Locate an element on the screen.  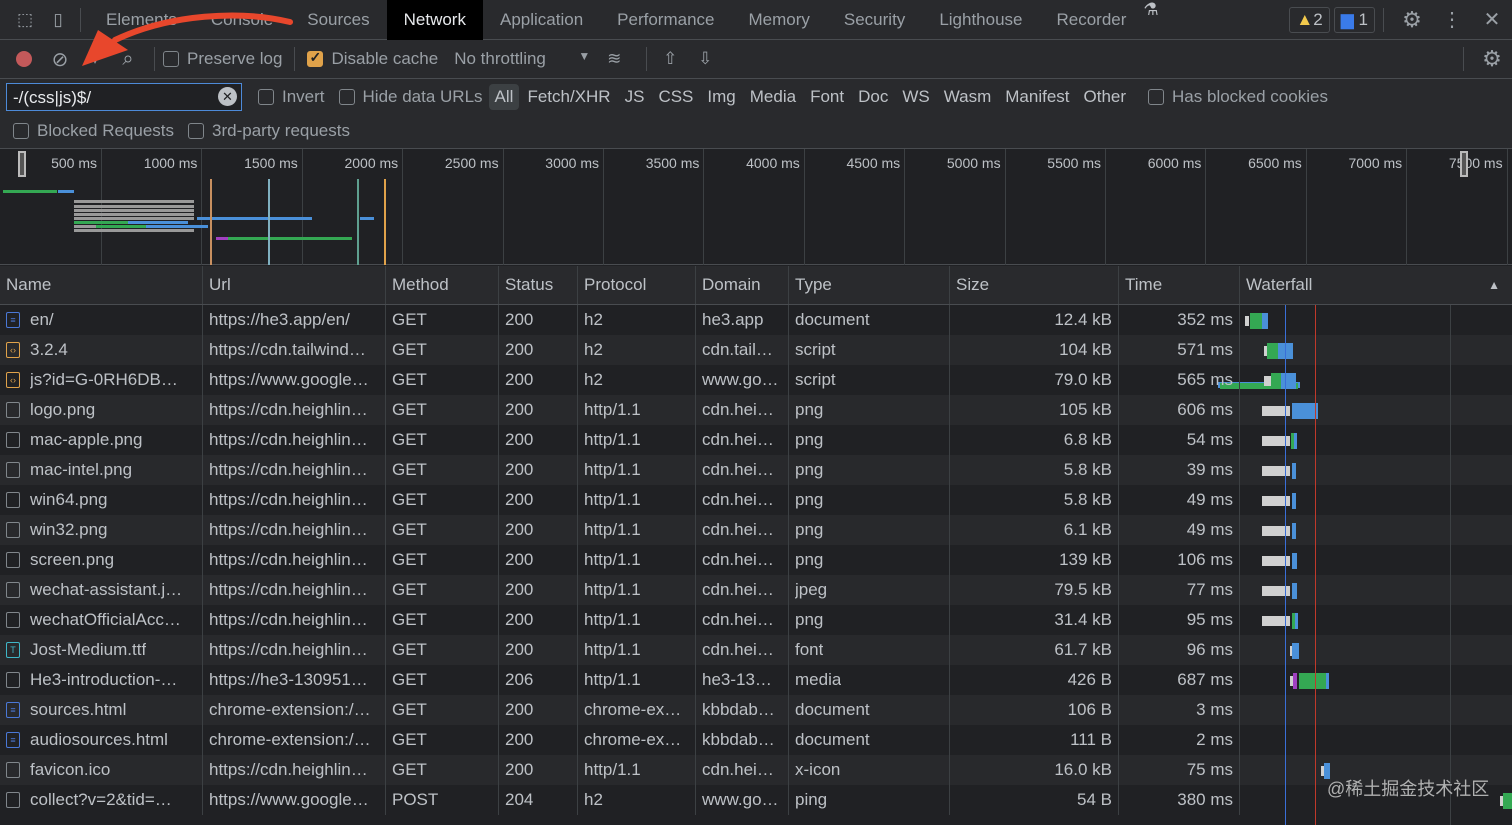
close-icon: ✕ is located at coordinates (1492, 20).